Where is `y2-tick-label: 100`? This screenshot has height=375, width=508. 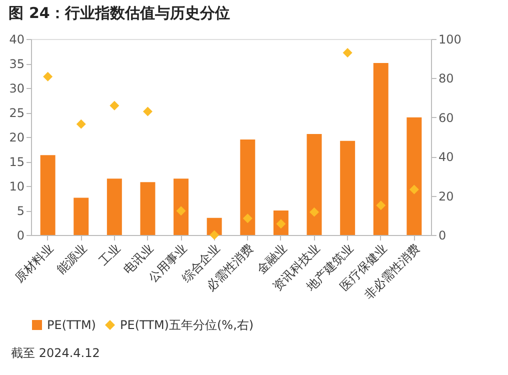 y2-tick-label: 100 is located at coordinates (450, 39).